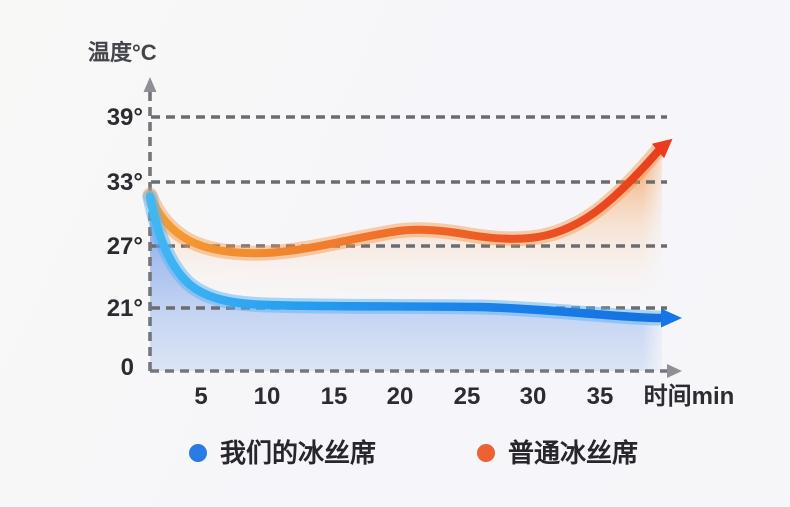  Describe the element at coordinates (125, 117) in the screenshot. I see `y-tick-39: 39°` at that location.